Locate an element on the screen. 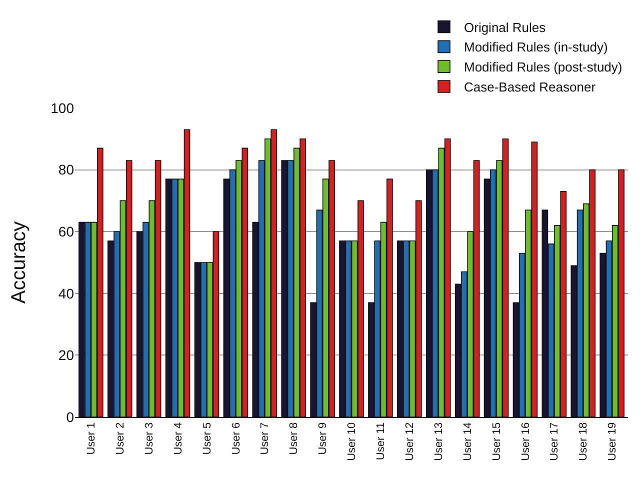  x-tick-label: User 14 is located at coordinates (468, 441).